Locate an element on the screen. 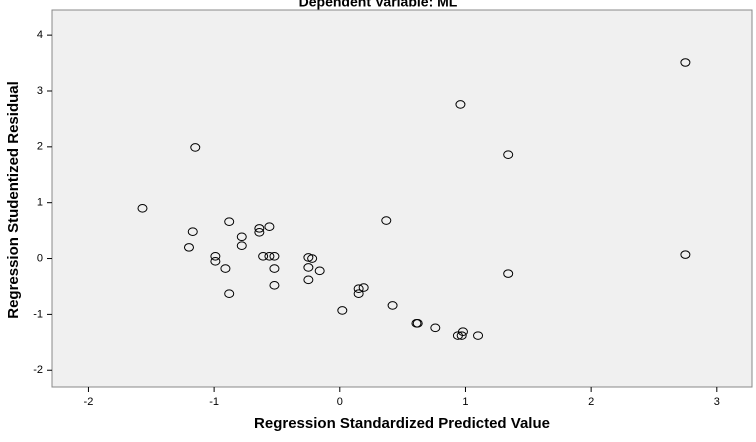 The height and width of the screenshot is (442, 756). x-tick-label: 3 is located at coordinates (717, 402).